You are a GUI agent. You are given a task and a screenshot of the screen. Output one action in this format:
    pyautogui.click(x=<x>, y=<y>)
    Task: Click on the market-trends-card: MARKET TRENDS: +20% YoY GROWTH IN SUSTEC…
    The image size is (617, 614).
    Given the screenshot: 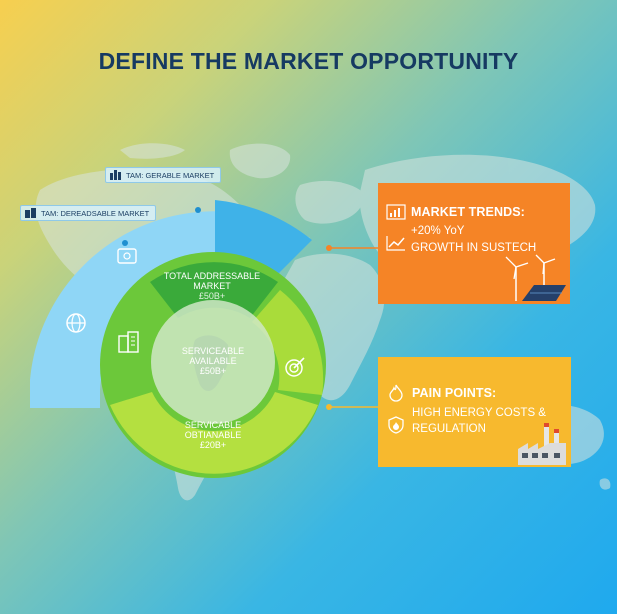 What is the action you would take?
    pyautogui.click(x=474, y=243)
    